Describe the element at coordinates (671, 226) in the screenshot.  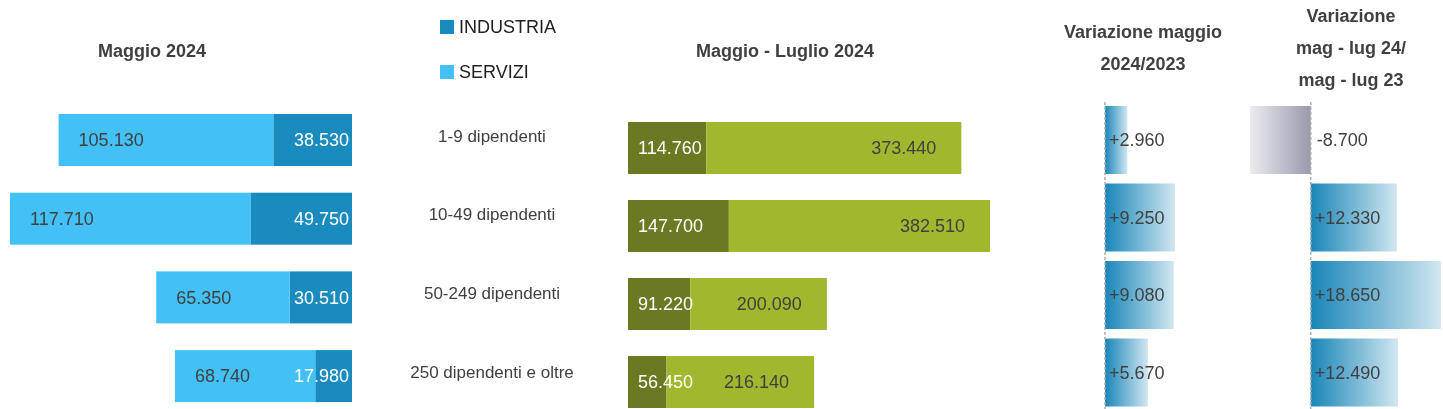
I see `data-label: 147.700` at that location.